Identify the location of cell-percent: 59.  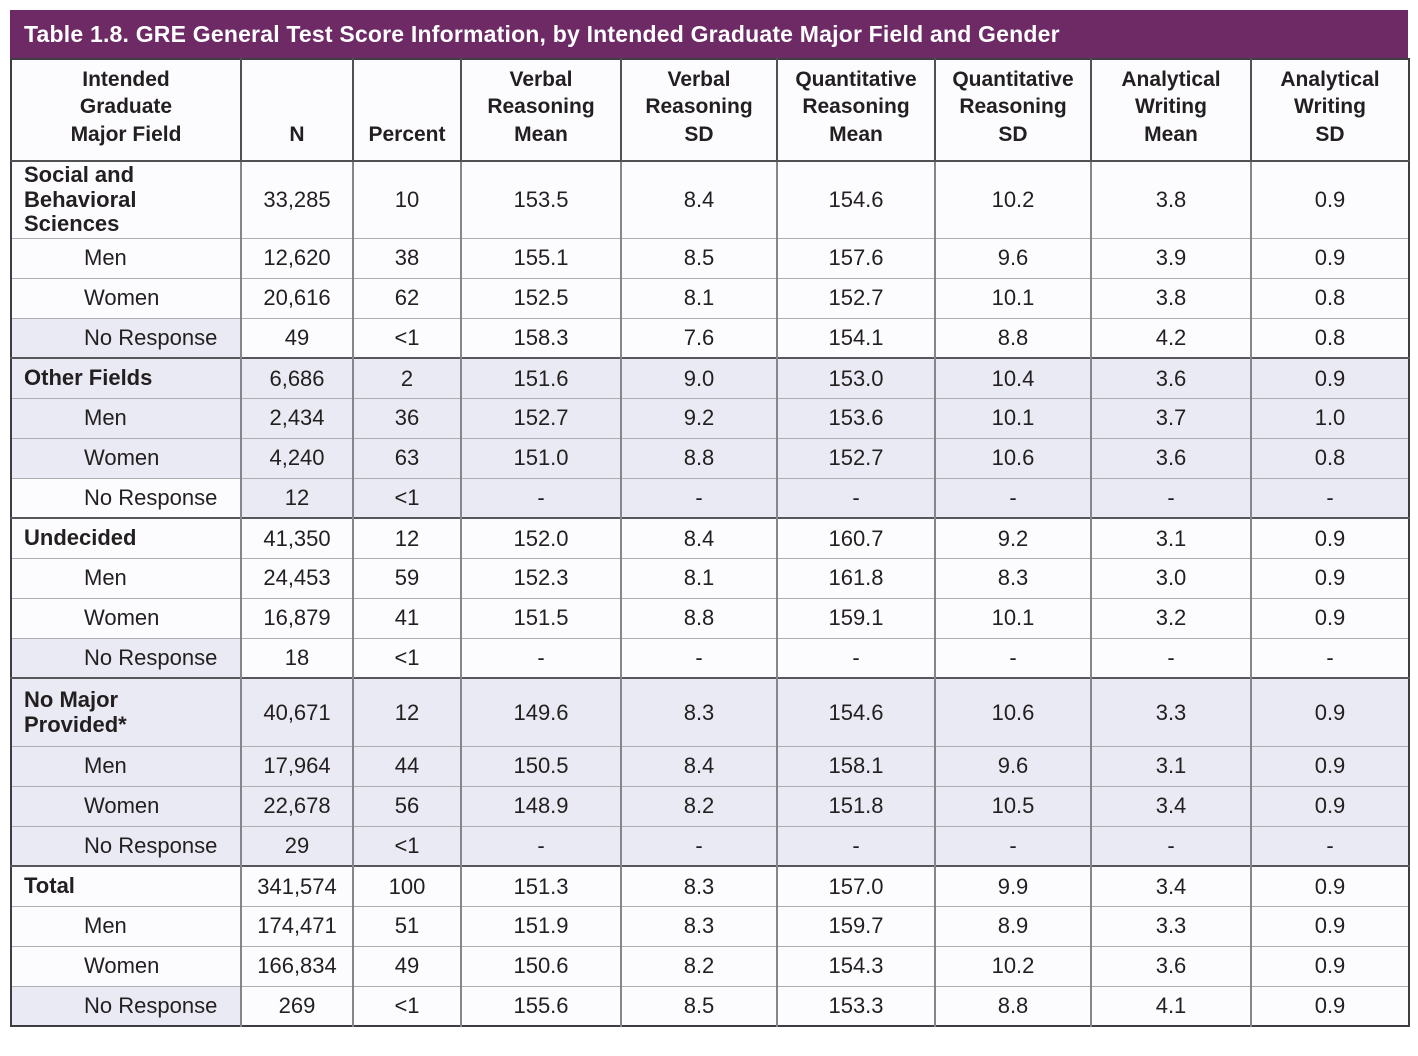
(406, 578).